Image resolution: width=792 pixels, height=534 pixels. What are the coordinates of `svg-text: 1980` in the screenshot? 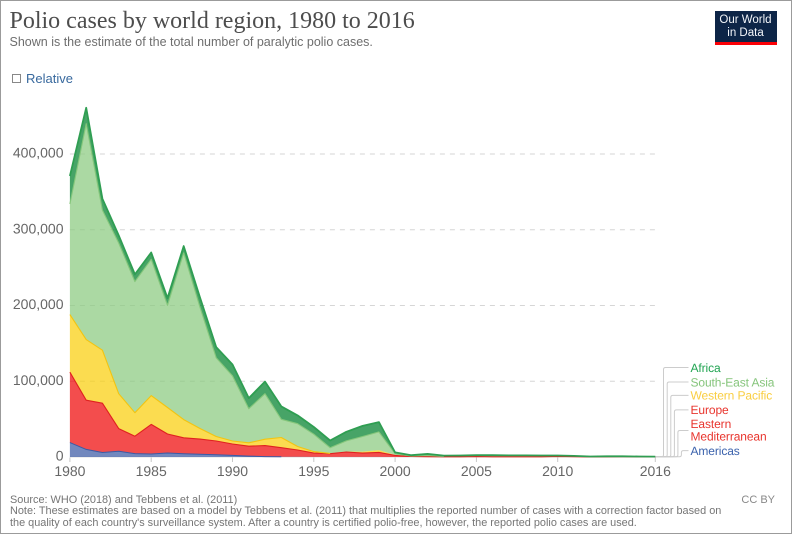 It's located at (69, 471).